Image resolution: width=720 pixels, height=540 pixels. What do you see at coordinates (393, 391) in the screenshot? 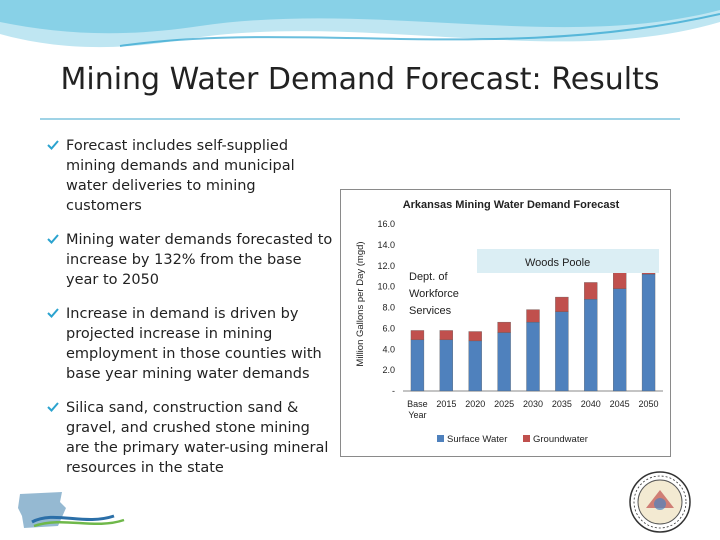
I see `y-tick-label: -` at bounding box center [393, 391].